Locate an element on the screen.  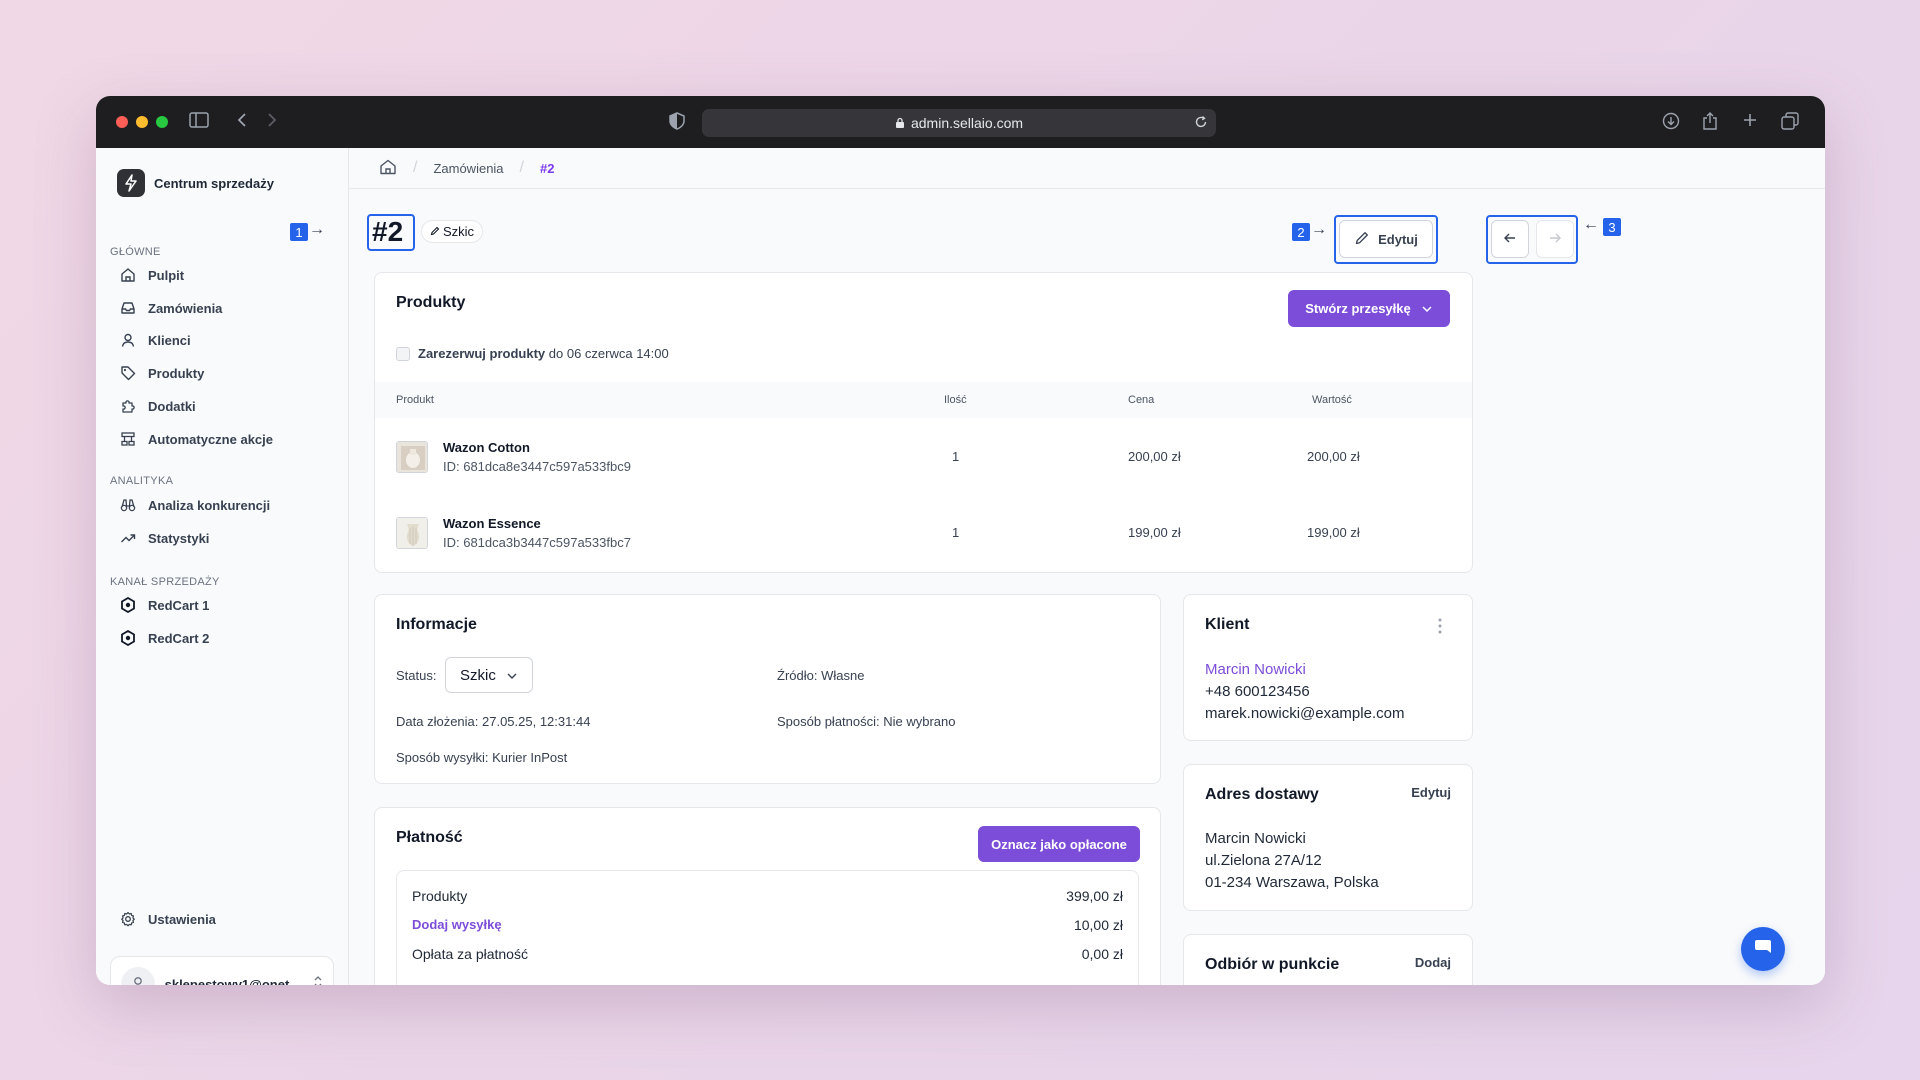
previous-order-button is located at coordinates (1510, 239).